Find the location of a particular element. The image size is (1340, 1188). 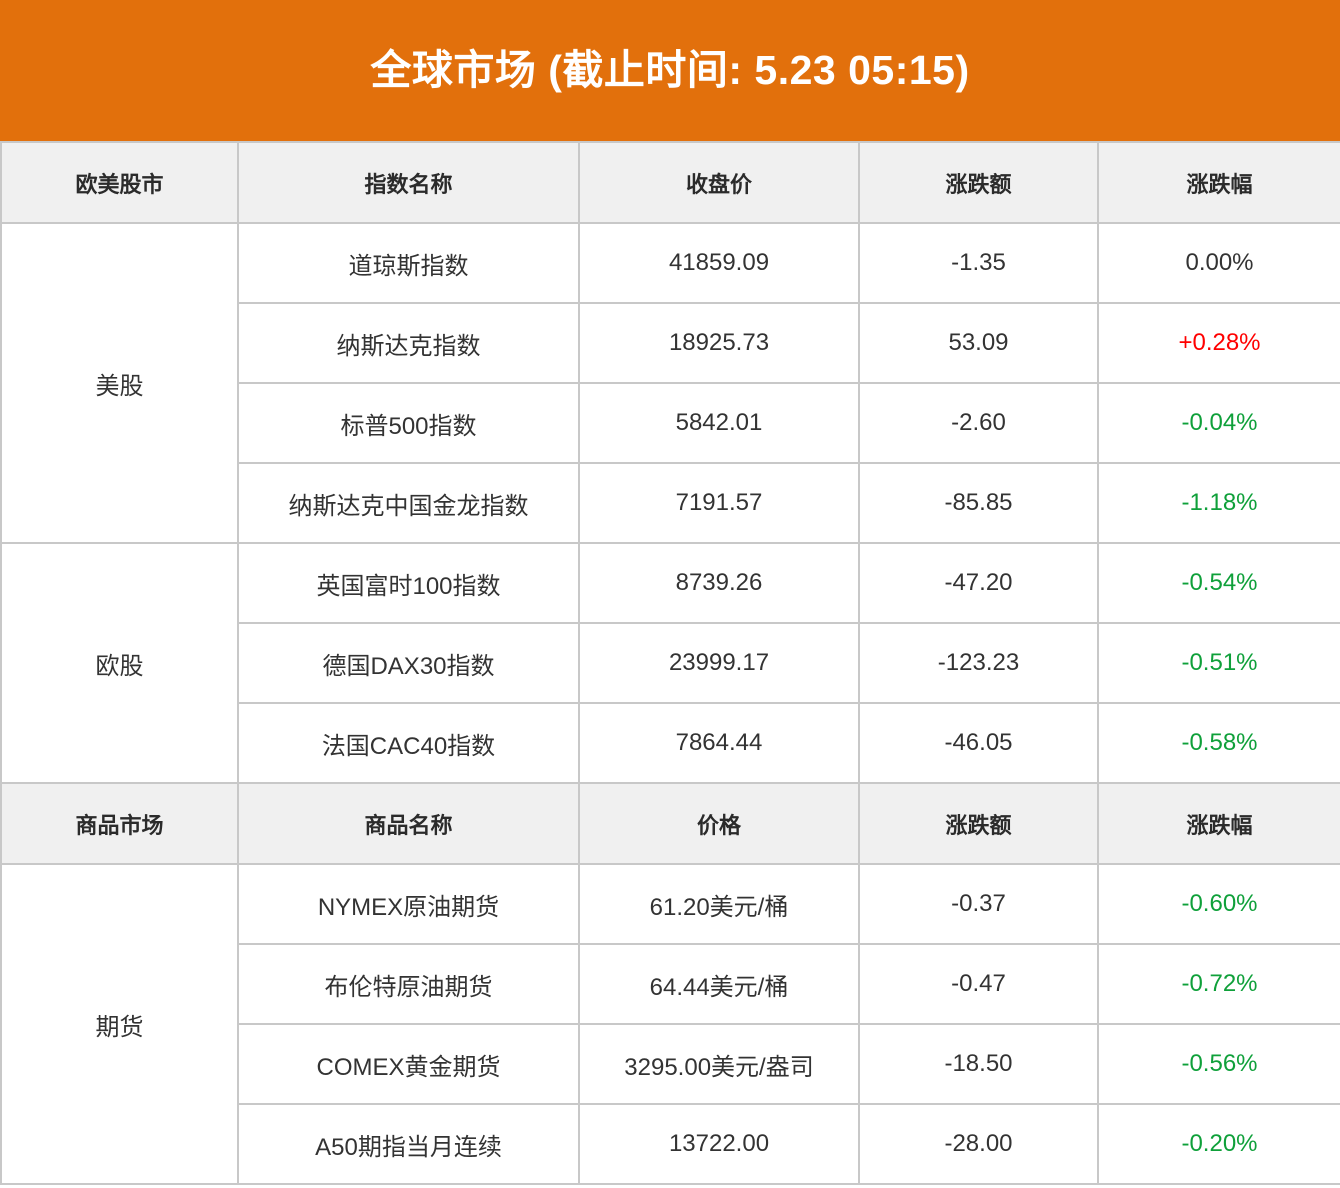

instrument-change: -85.85 is located at coordinates (978, 503).